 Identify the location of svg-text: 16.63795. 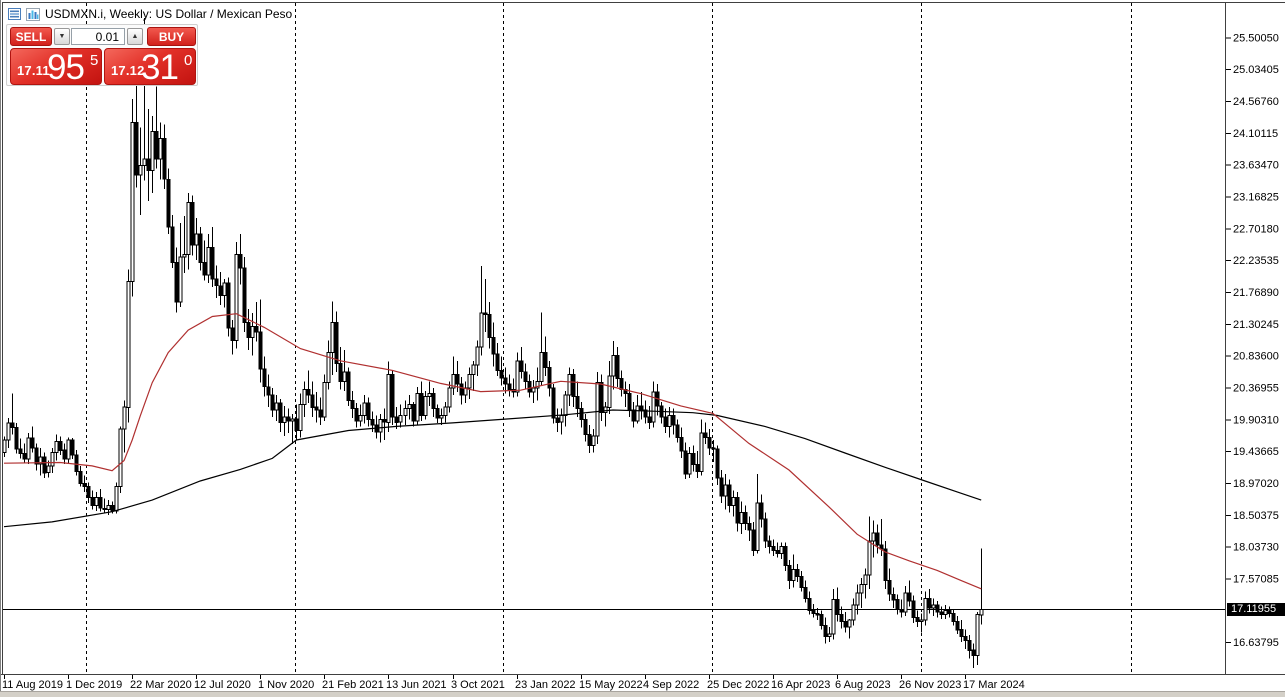
(1256, 643).